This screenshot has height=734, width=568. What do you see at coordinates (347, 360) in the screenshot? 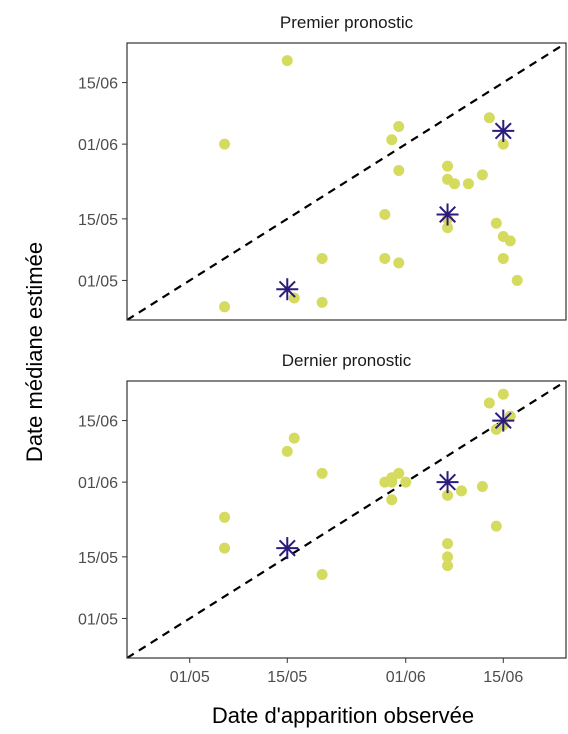
I see `panel-title: Dernier pronostic` at bounding box center [347, 360].